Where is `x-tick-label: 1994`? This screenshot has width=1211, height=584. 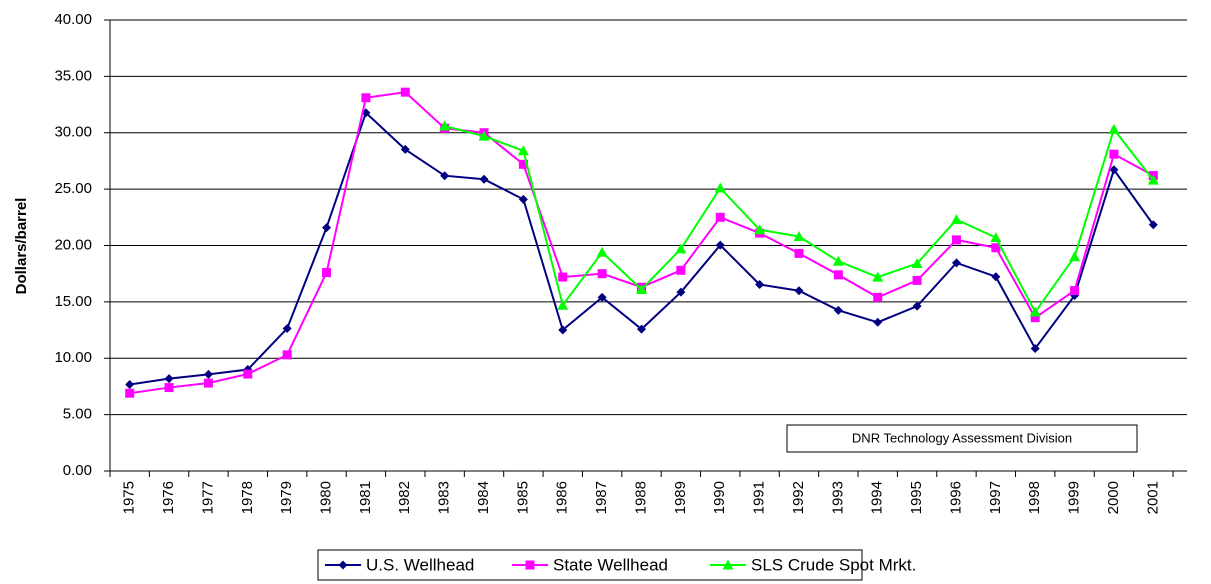
x-tick-label: 1994 is located at coordinates (877, 497).